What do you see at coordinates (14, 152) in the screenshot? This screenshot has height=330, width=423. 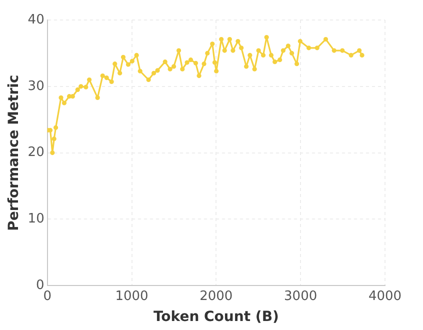 I see `y-axis-title: Performance Metric` at bounding box center [14, 152].